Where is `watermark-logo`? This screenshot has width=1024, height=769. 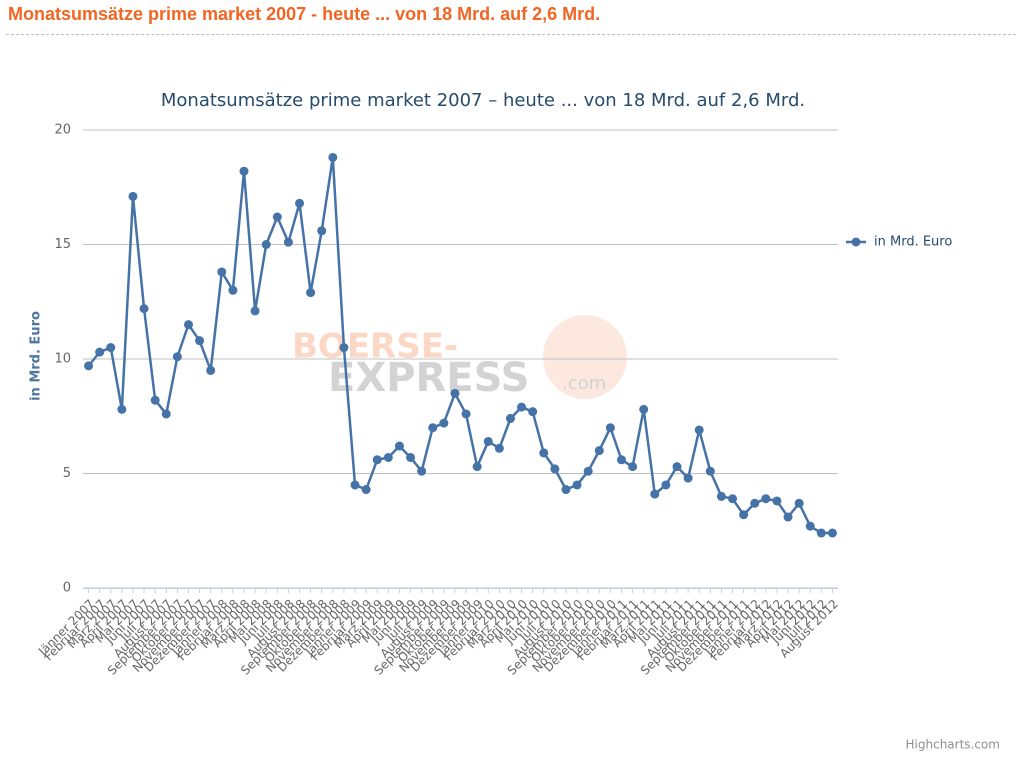
watermark-logo is located at coordinates (585, 357).